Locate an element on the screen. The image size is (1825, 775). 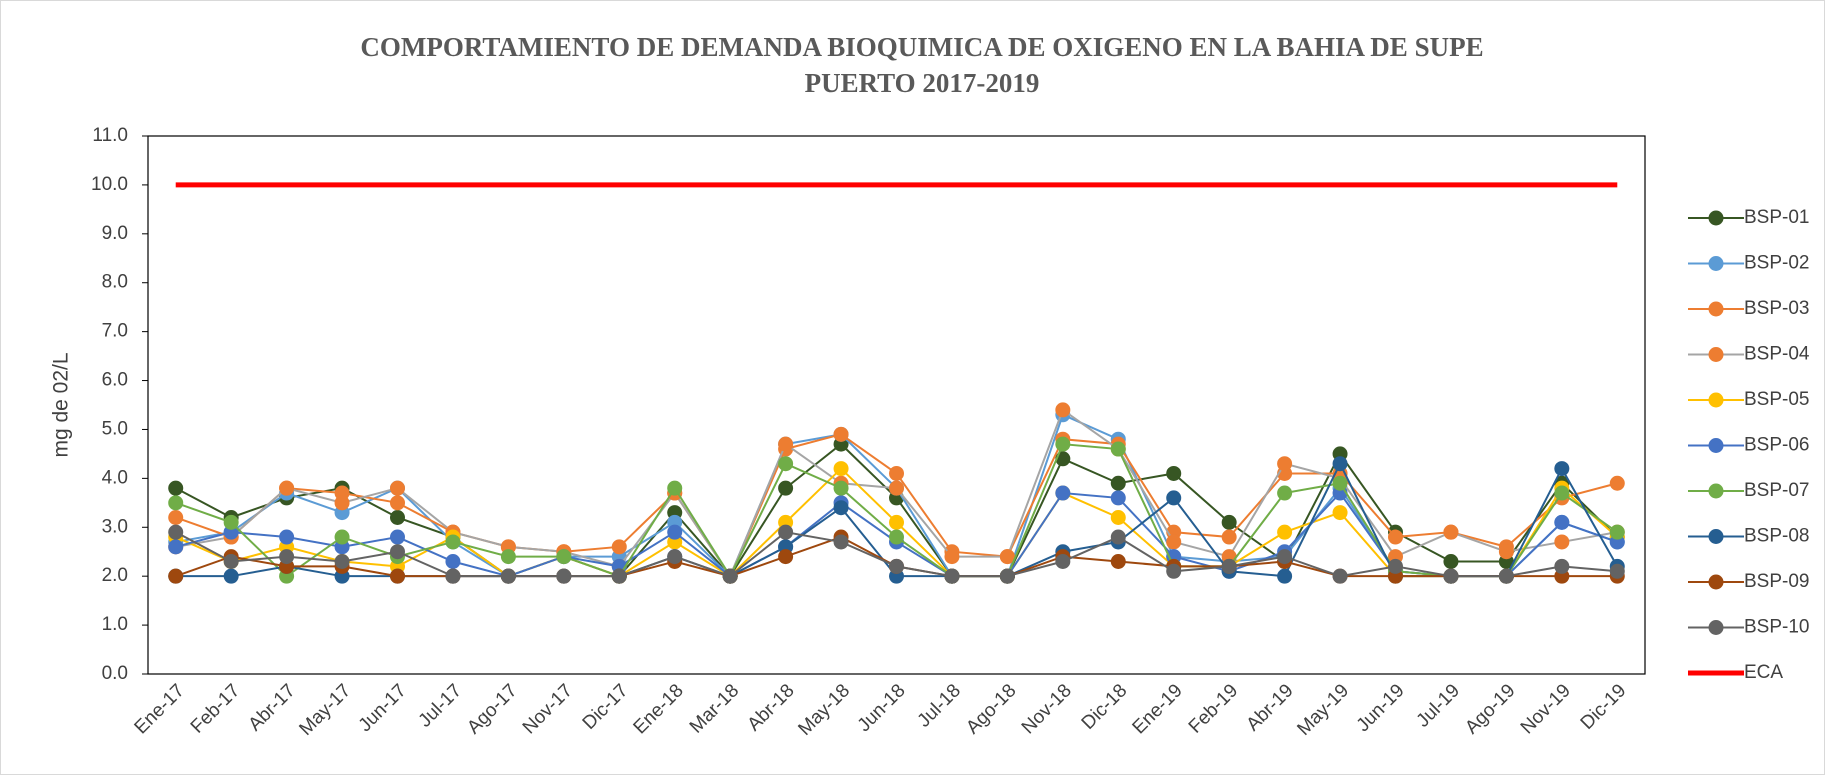
legend-label: BSP-04 is located at coordinates (1777, 354).